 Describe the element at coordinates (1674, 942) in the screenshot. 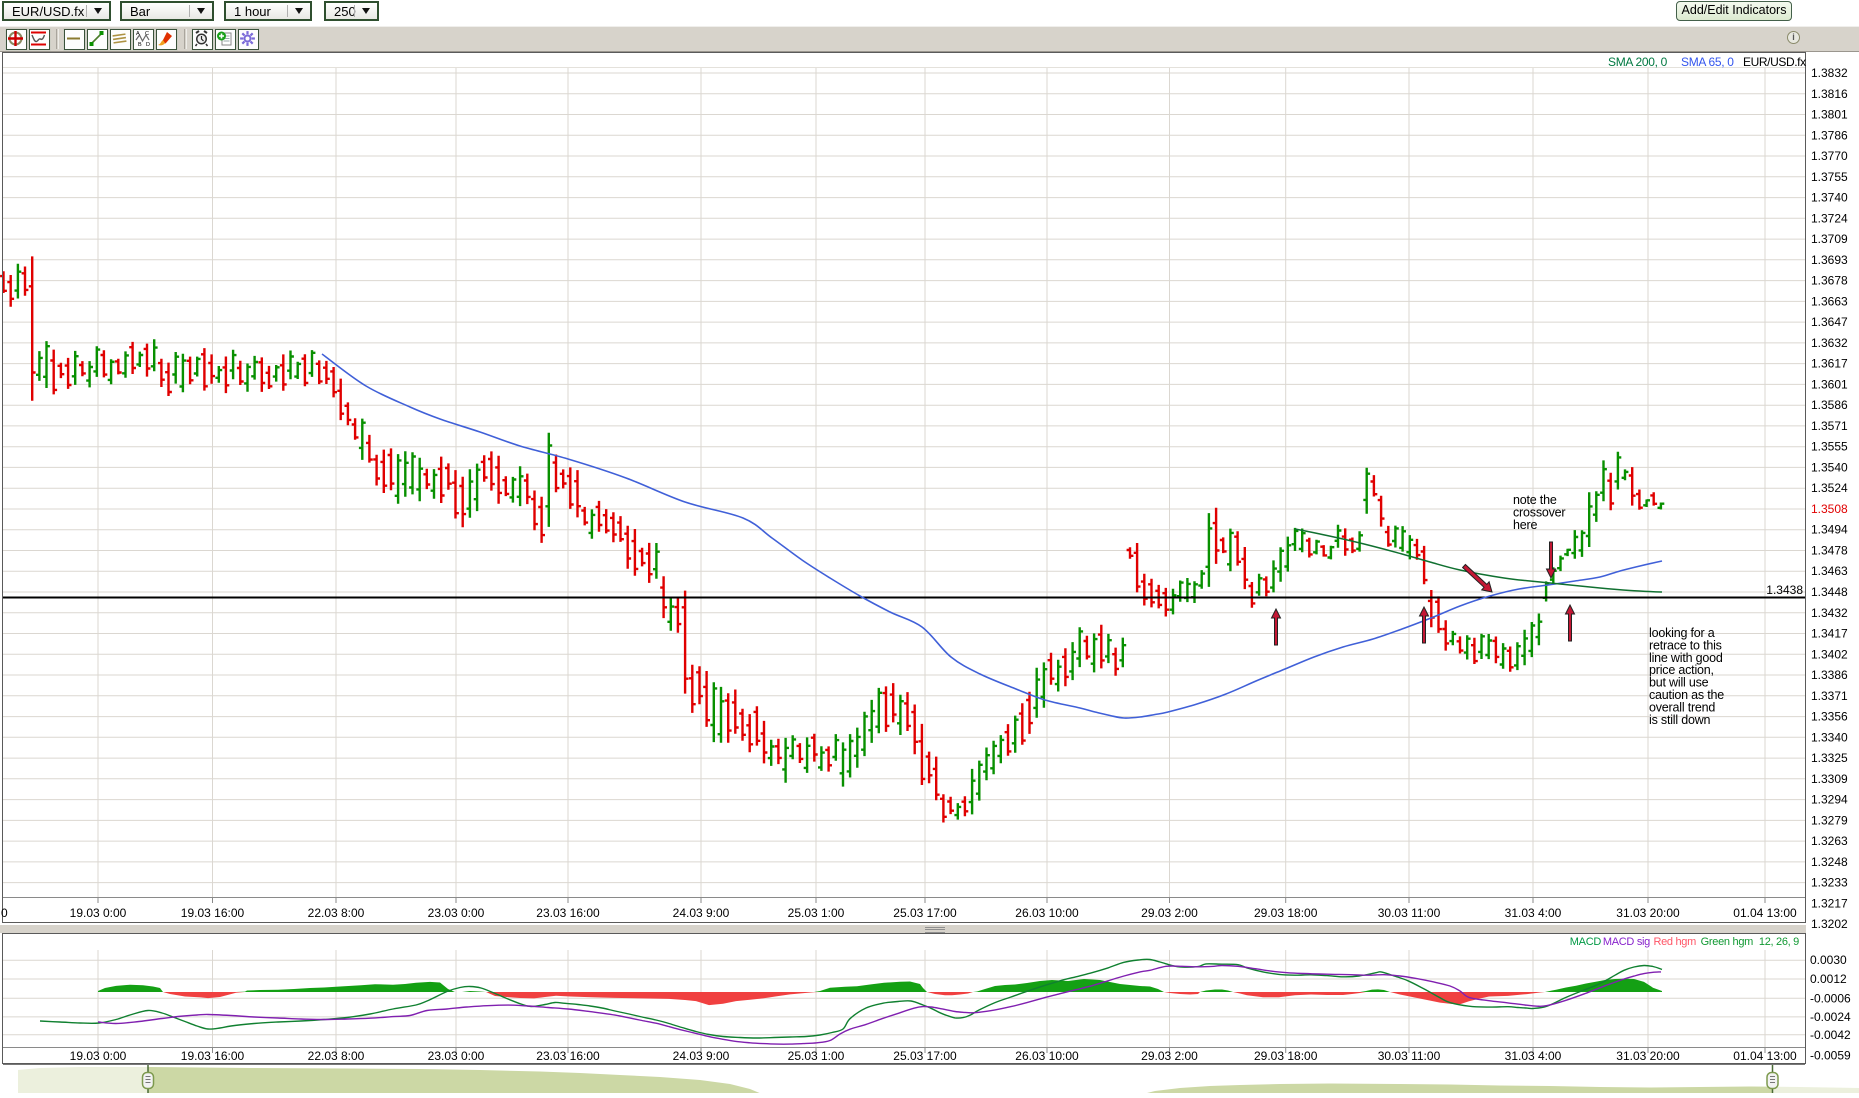

I see `svg-text: Red hgm` at that location.